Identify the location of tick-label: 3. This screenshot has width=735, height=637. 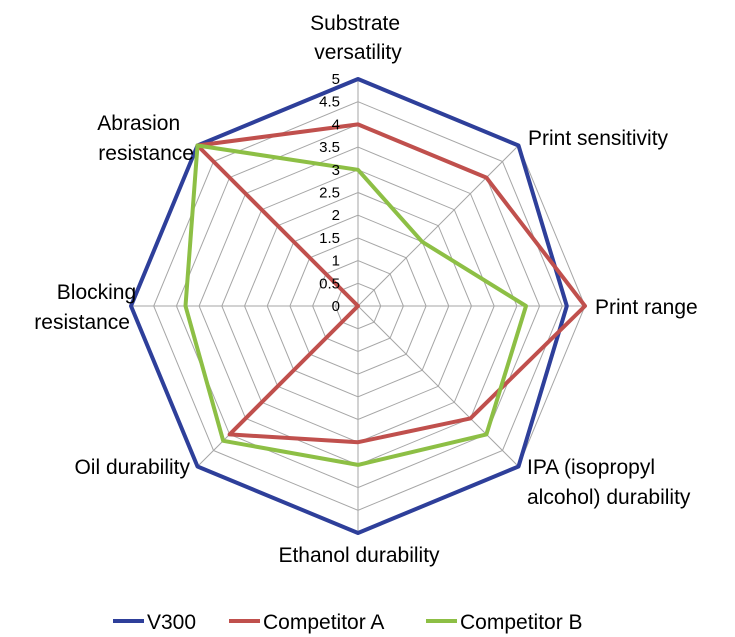
(336, 170).